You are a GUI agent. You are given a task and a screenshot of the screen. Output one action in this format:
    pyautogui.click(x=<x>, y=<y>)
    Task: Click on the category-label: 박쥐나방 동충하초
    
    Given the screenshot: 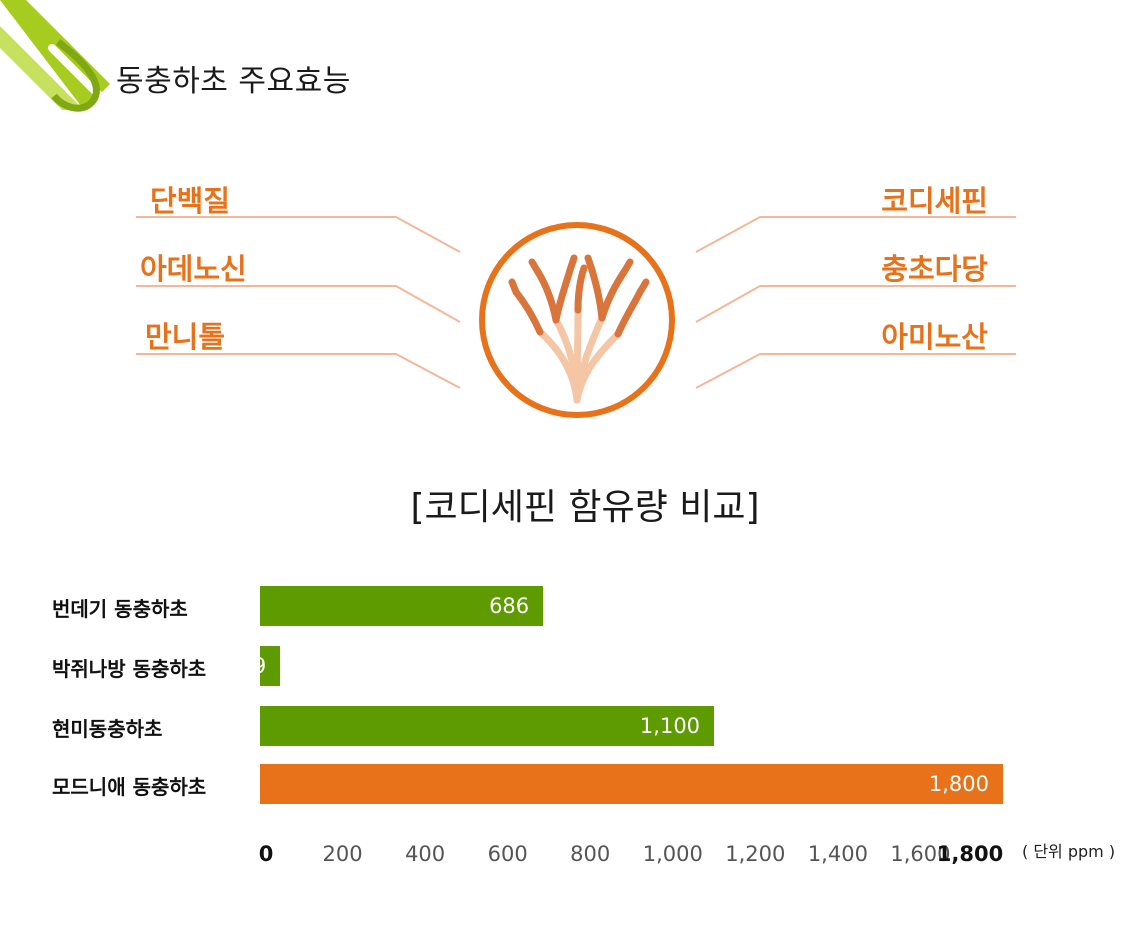 What is the action you would take?
    pyautogui.click(x=129, y=669)
    